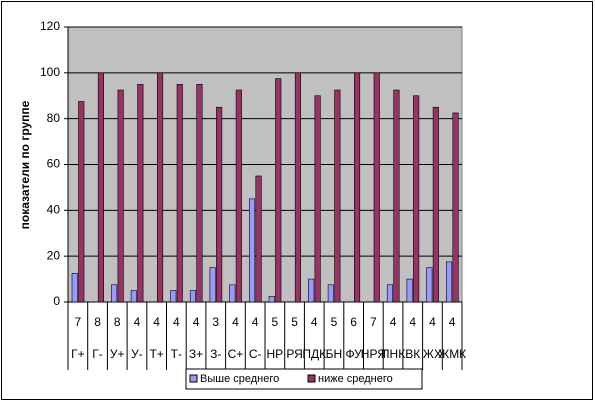  Describe the element at coordinates (355, 379) in the screenshot. I see `legend-label: ниже среднего` at that location.